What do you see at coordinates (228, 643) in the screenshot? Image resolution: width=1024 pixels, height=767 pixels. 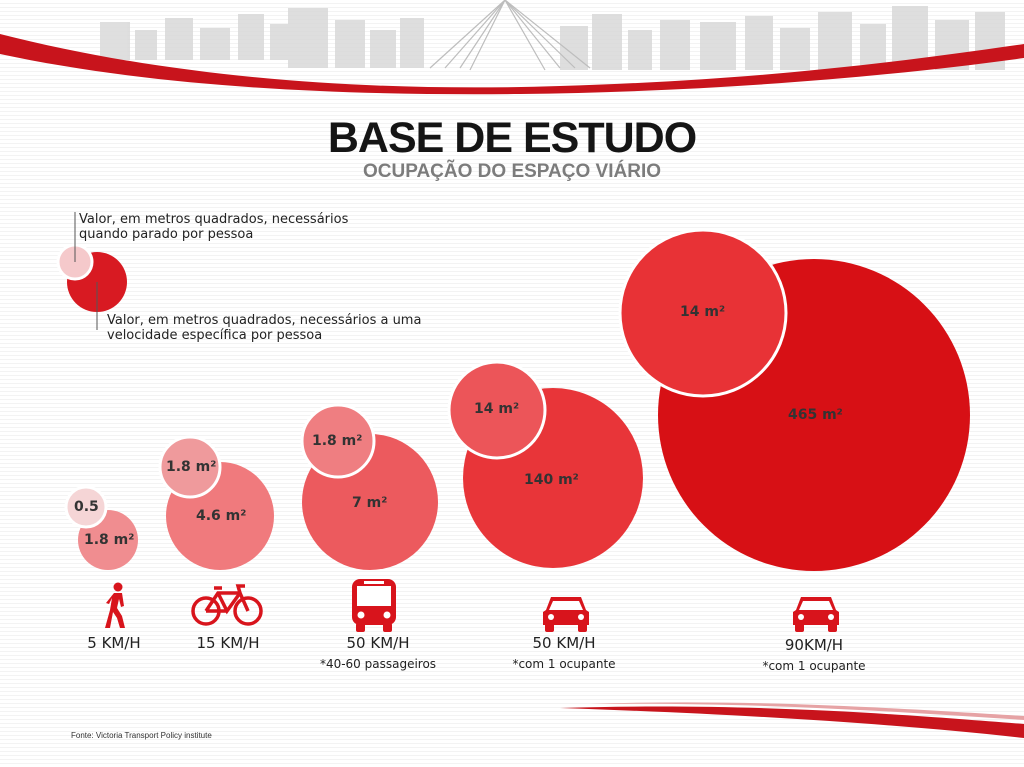 I see `speed-bicycle: 15 KM/H` at bounding box center [228, 643].